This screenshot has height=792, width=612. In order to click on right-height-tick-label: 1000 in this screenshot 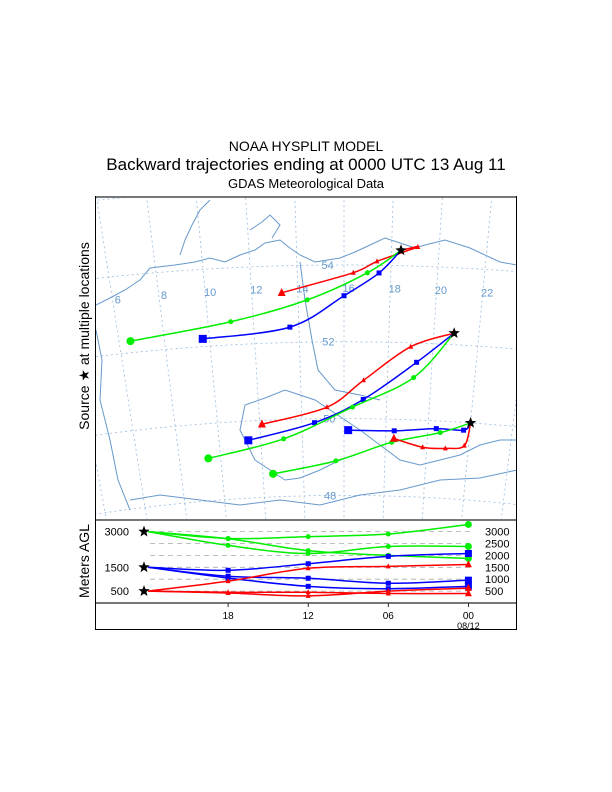, I will do `click(497, 580)`.